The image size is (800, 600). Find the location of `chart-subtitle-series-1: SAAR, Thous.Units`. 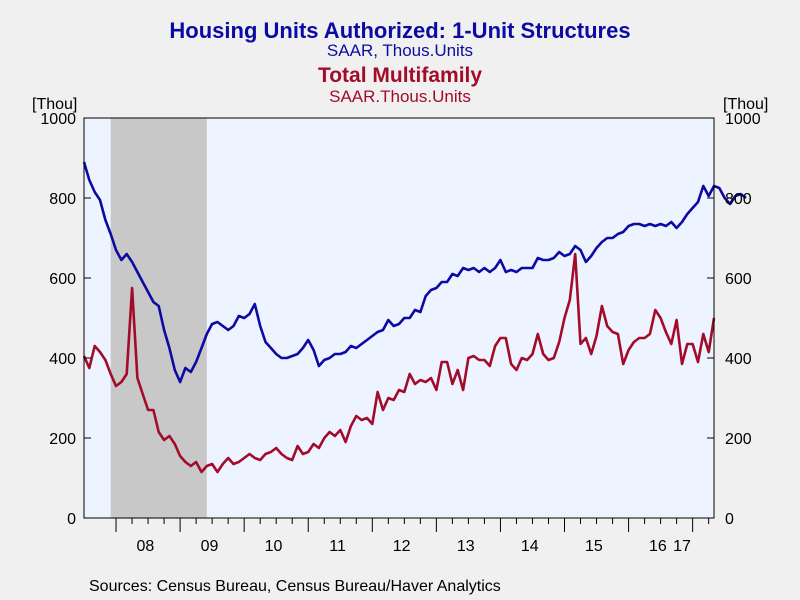

chart-subtitle-series-1: SAAR, Thous.Units is located at coordinates (400, 50).